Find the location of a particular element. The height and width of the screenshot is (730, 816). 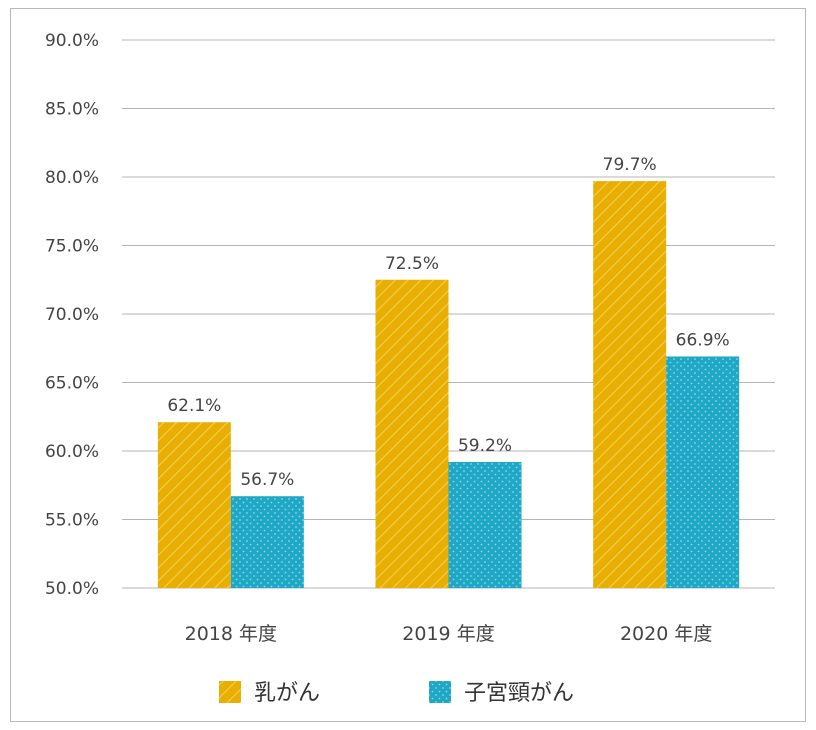

y-tick-label: 75.0% is located at coordinates (72, 247).